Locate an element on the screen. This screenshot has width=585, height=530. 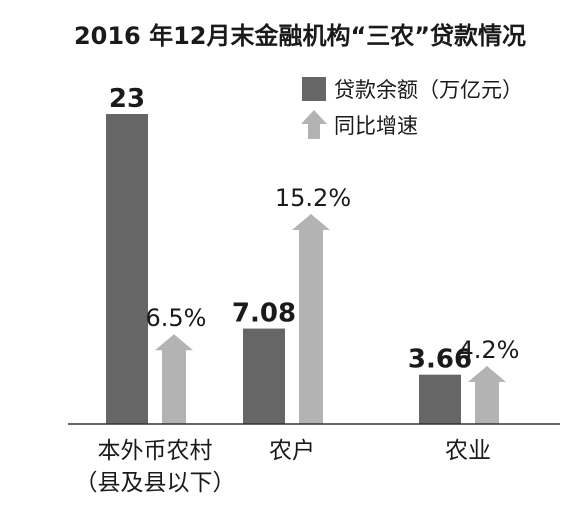
legend-label-growth: 同比增速 is located at coordinates (376, 126).